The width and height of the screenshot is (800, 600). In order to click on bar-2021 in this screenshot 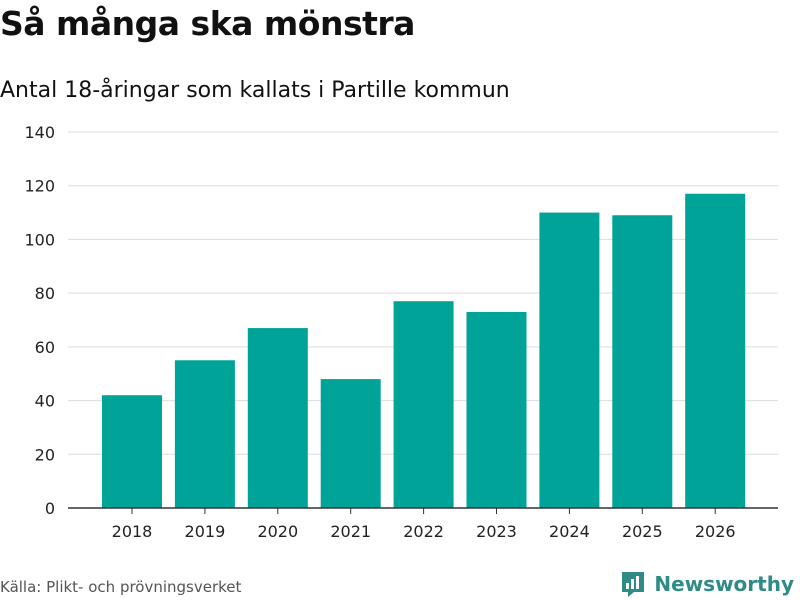, I will do `click(350, 443)`.